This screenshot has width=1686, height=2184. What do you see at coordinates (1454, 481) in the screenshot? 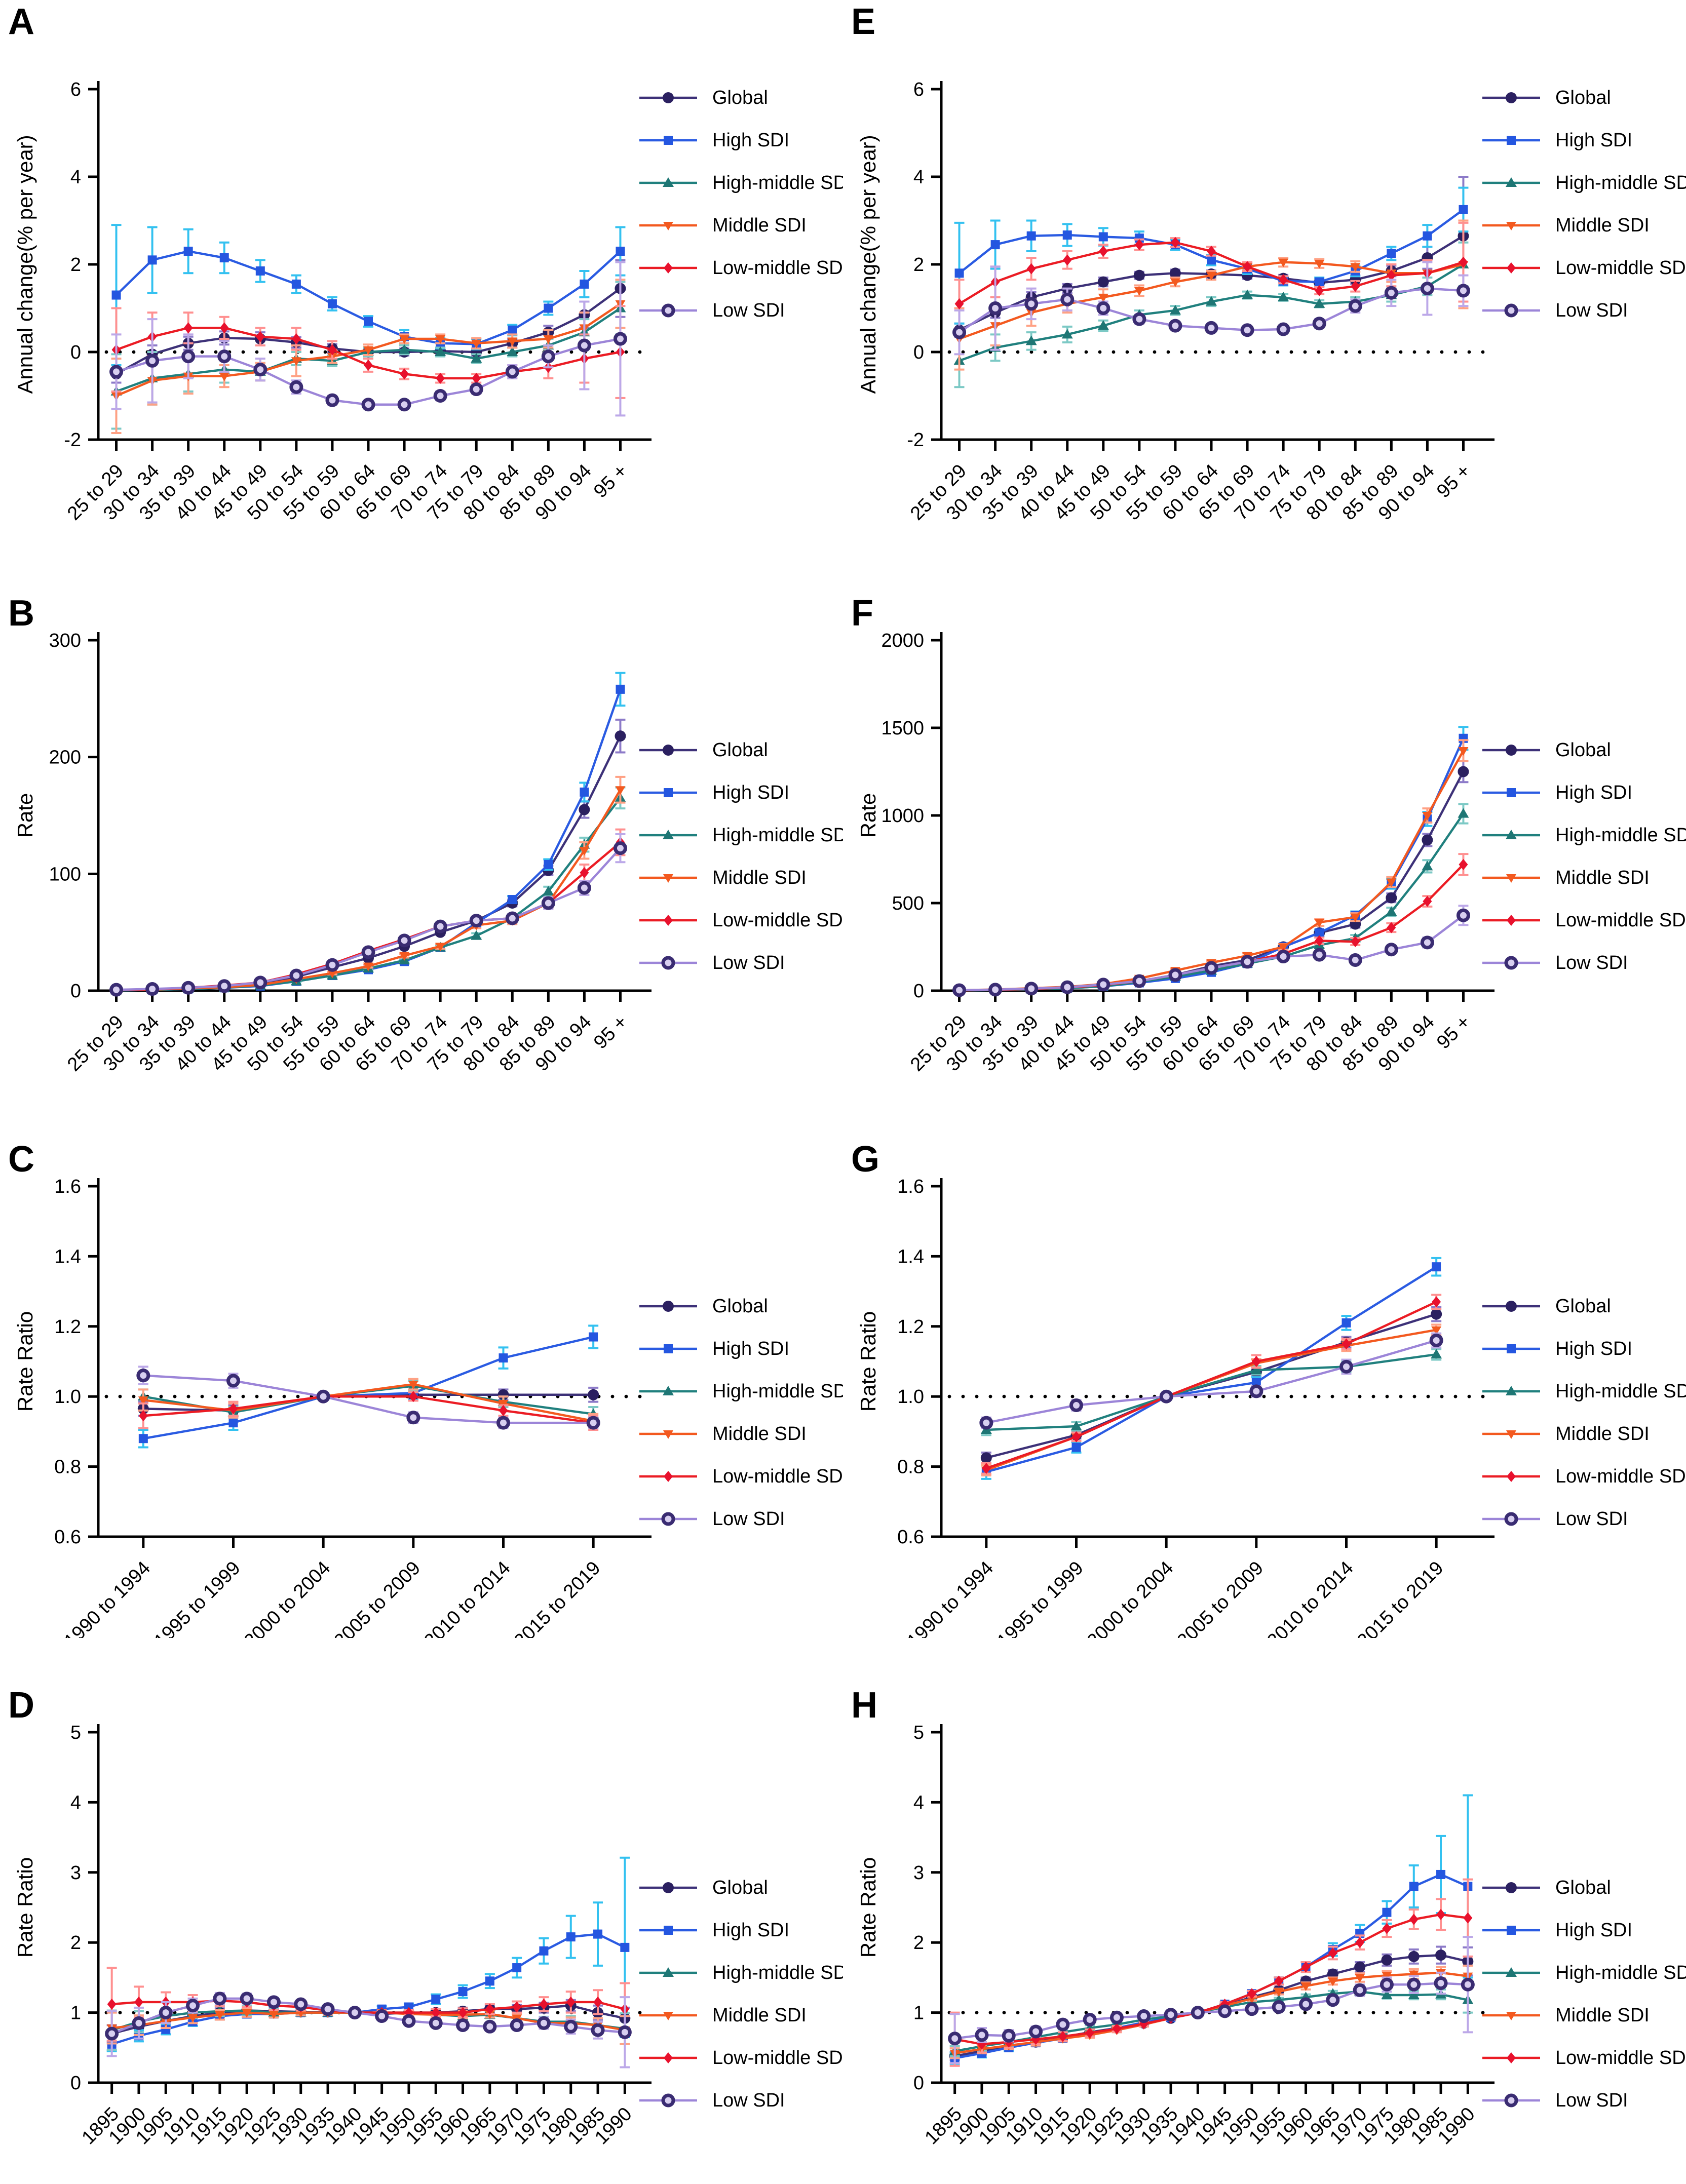
I see `x-tick-label: 95 +` at bounding box center [1454, 481].